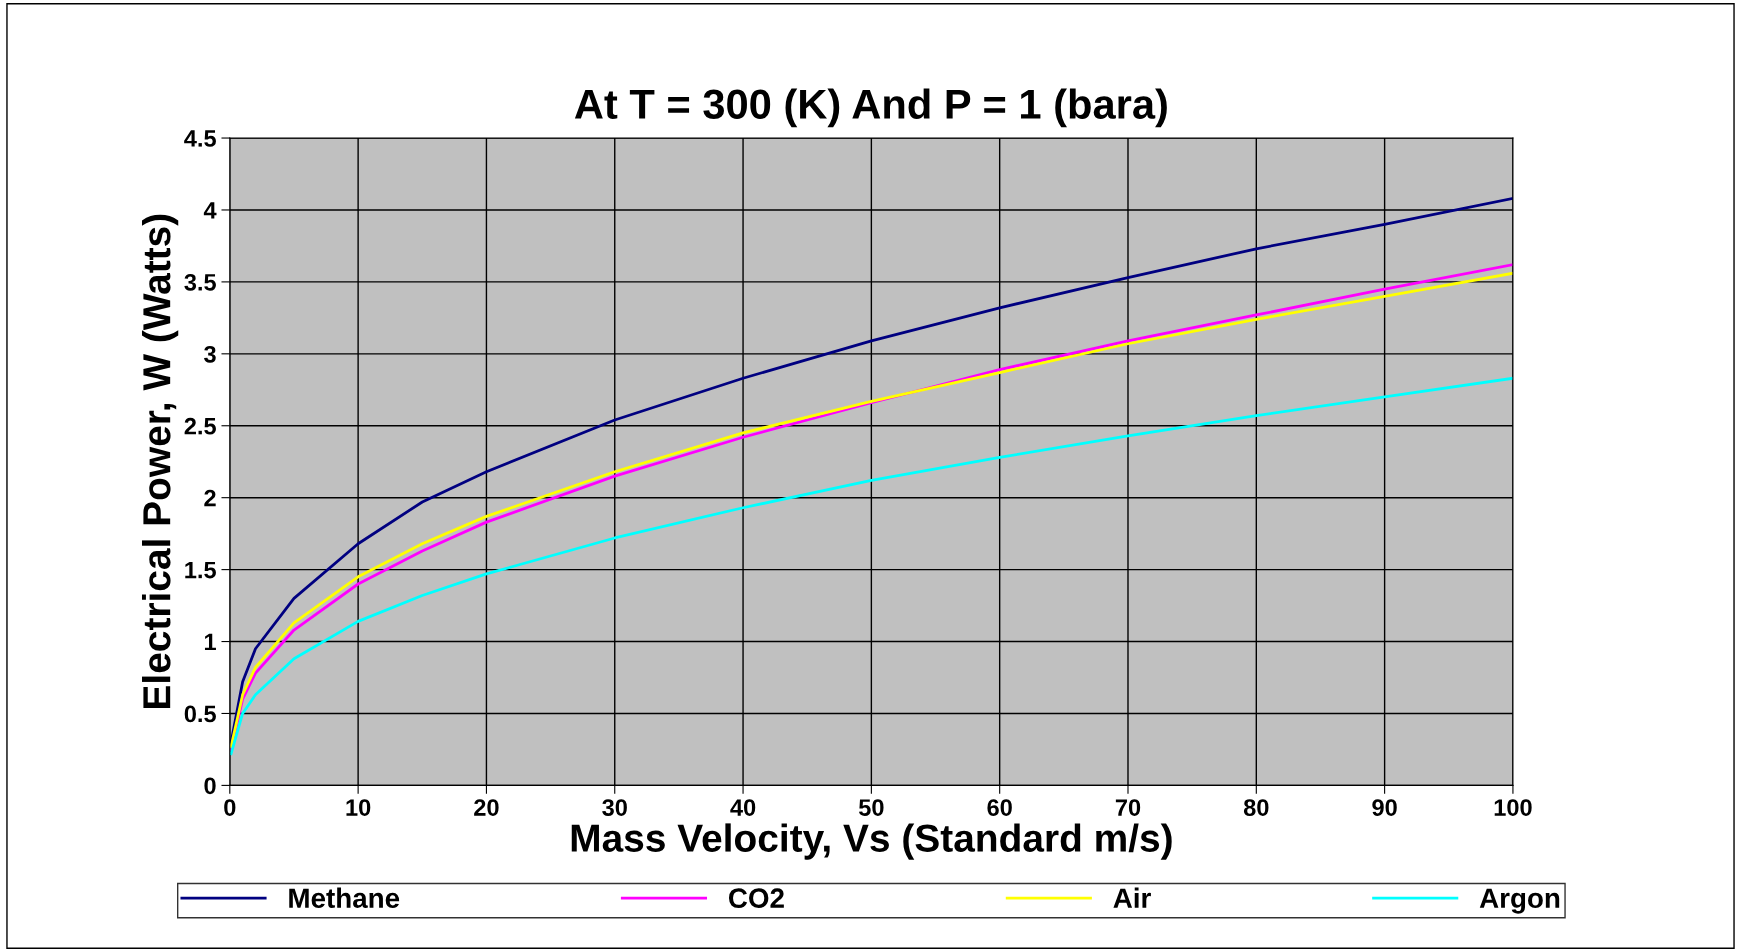  I want to click on x-tick-label: 30, so click(614, 807).